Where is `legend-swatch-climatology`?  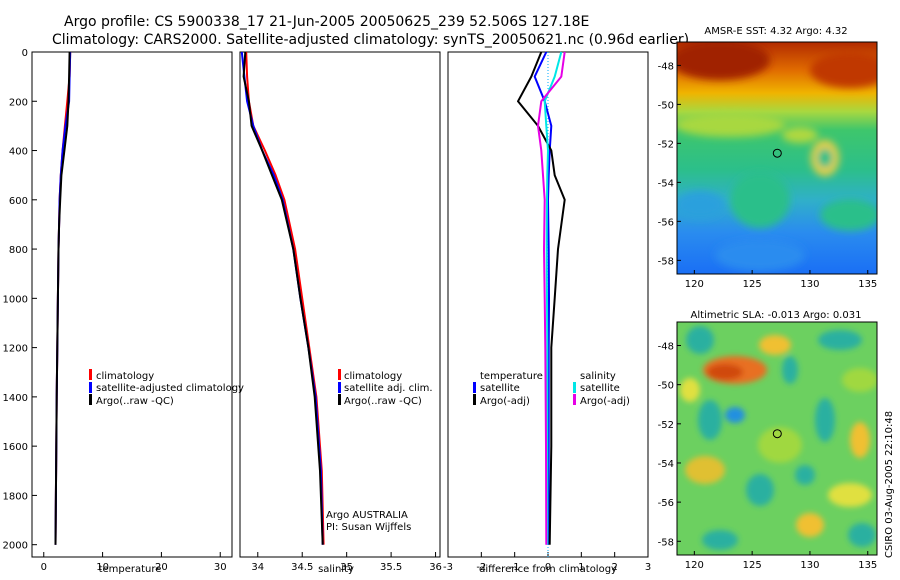
legend-swatch-climatology is located at coordinates (339, 374).